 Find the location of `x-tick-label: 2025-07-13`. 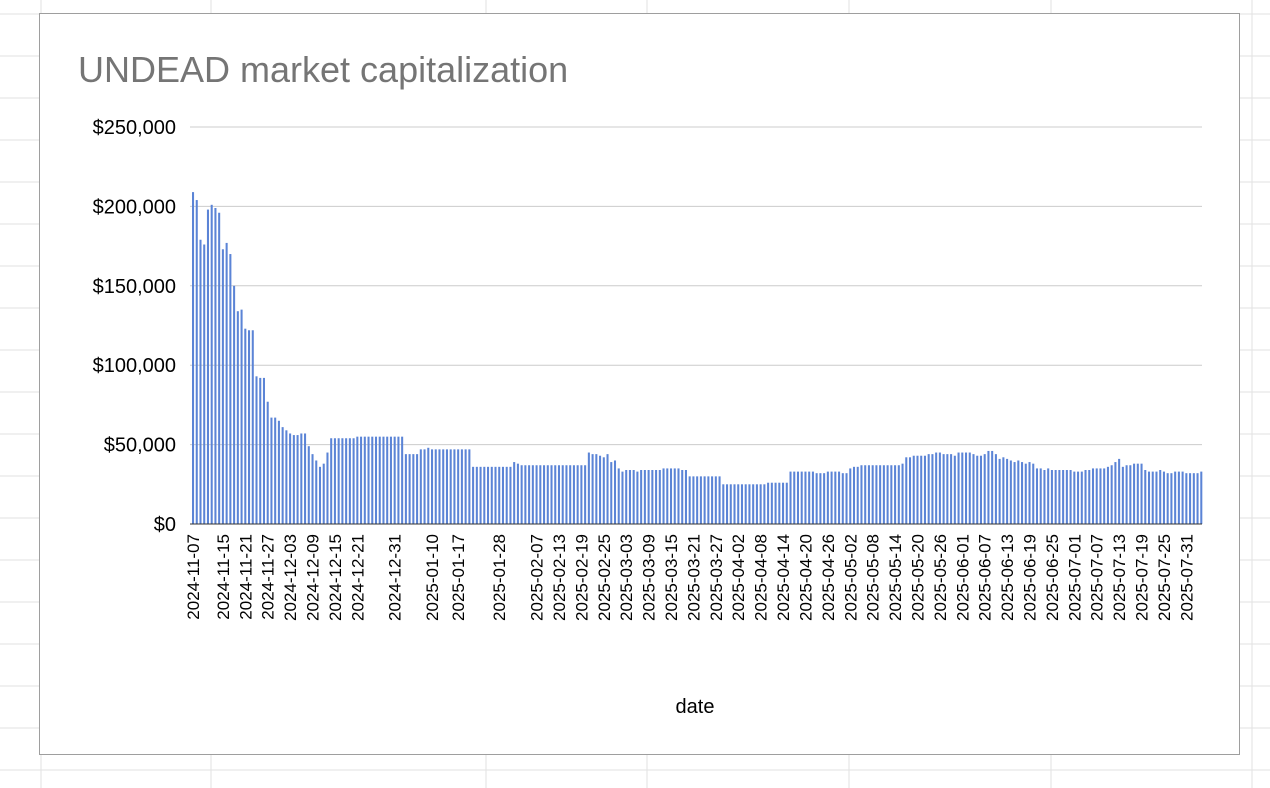

x-tick-label: 2025-07-13 is located at coordinates (1119, 577).